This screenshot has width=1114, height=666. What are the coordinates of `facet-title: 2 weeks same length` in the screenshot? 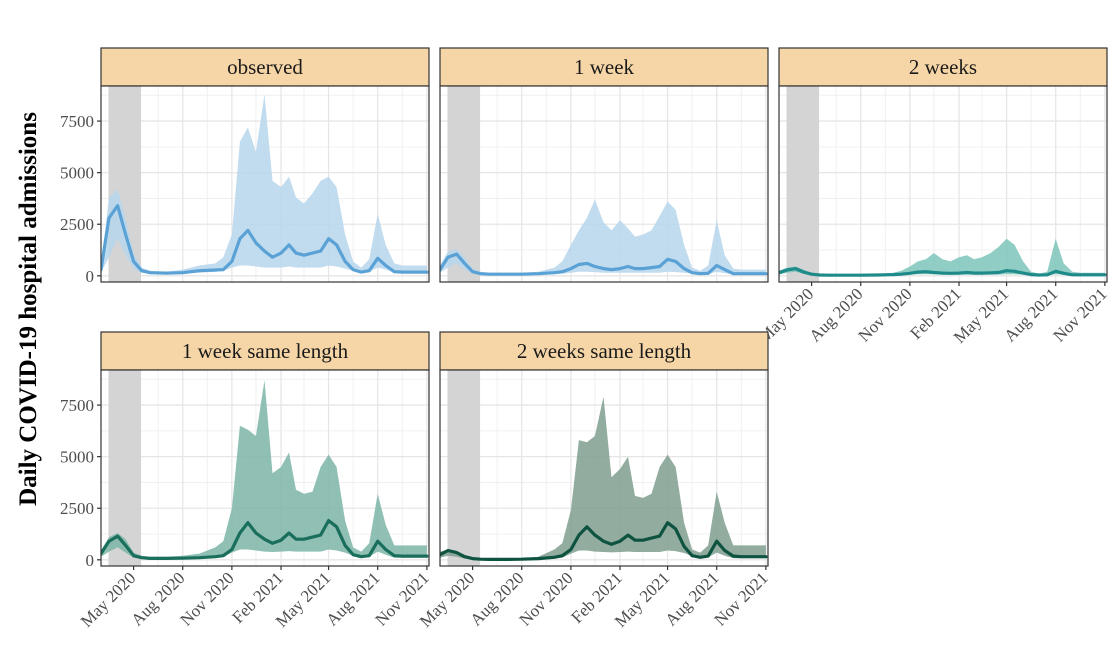 It's located at (604, 351).